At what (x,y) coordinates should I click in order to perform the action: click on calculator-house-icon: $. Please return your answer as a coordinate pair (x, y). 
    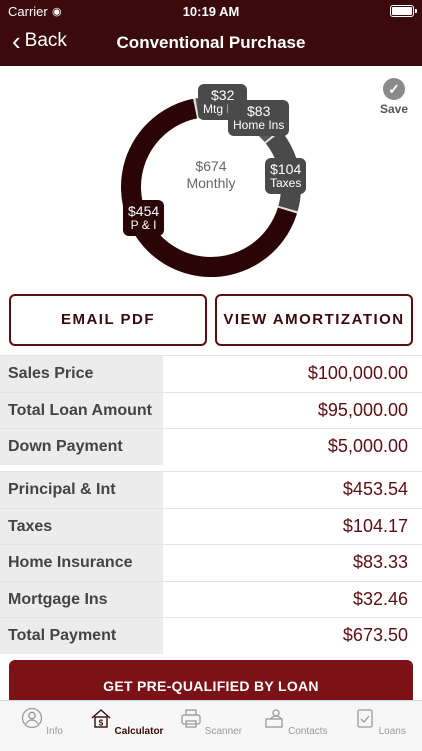
    Looking at the image, I should click on (101, 718).